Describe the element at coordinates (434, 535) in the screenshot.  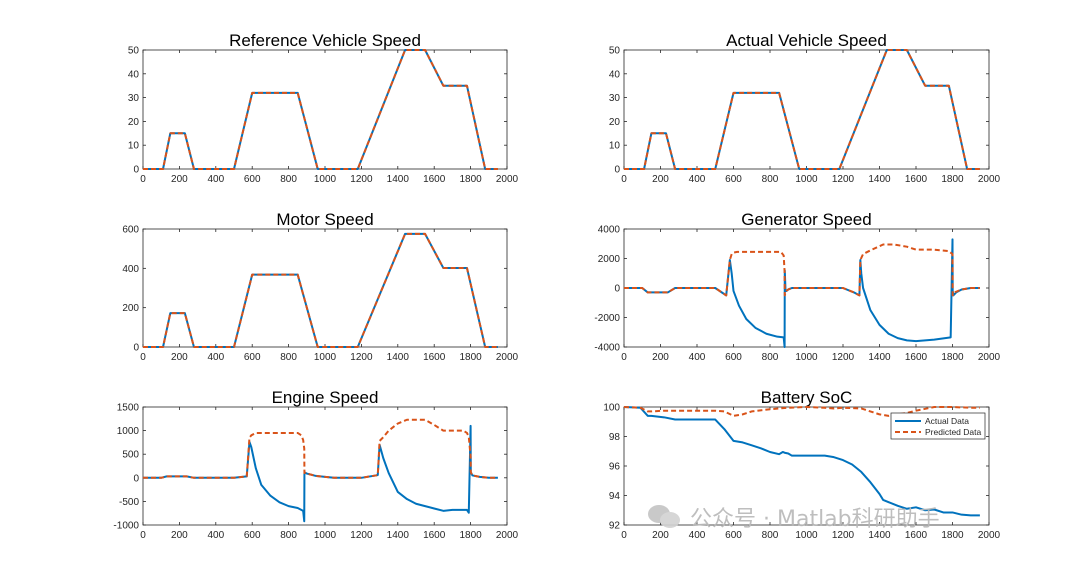
I see `engine-speed-x-tick-label: 1600` at that location.